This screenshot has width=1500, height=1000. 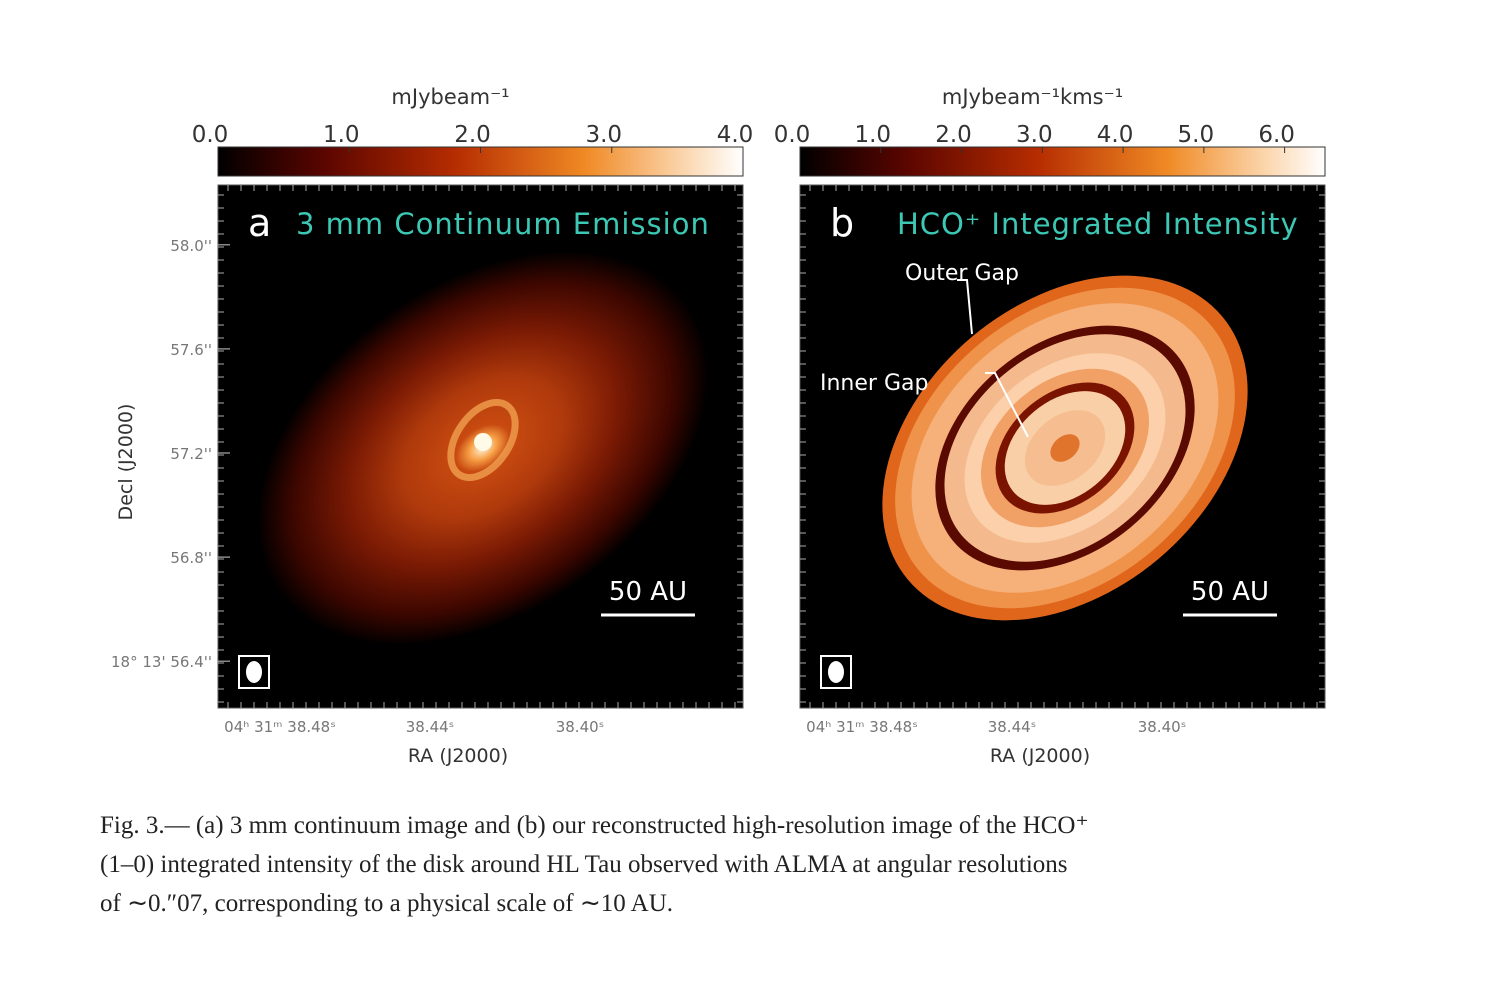 I want to click on panel-letter: b, so click(x=842, y=223).